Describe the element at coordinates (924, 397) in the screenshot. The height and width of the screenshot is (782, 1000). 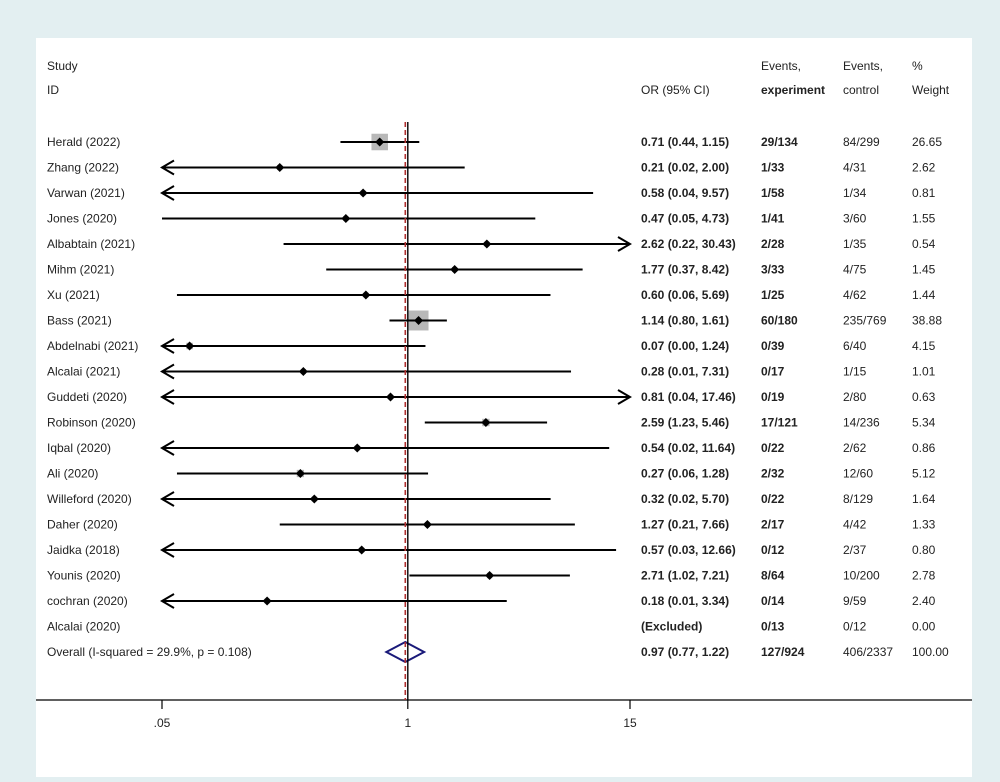
I see `weight-value: 0.63` at that location.